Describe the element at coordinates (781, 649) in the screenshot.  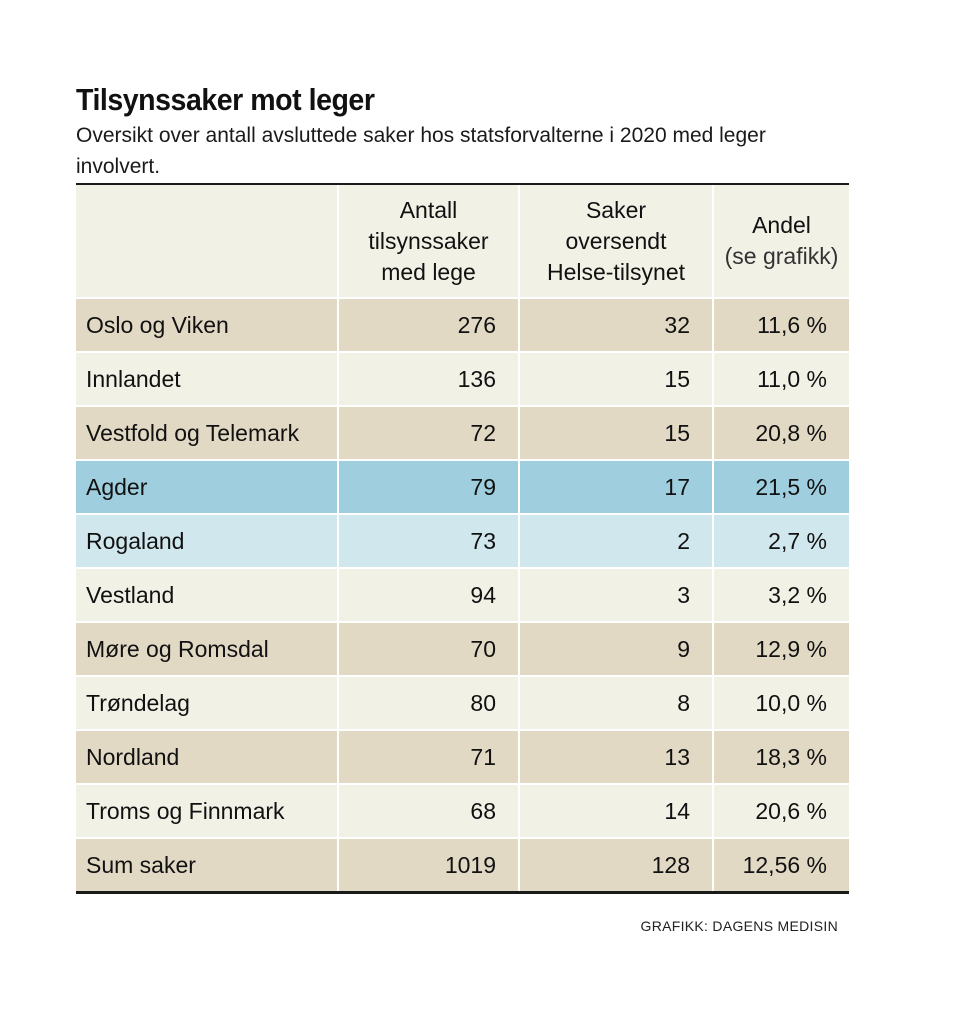
I see `share-cell: 12,9 %` at that location.